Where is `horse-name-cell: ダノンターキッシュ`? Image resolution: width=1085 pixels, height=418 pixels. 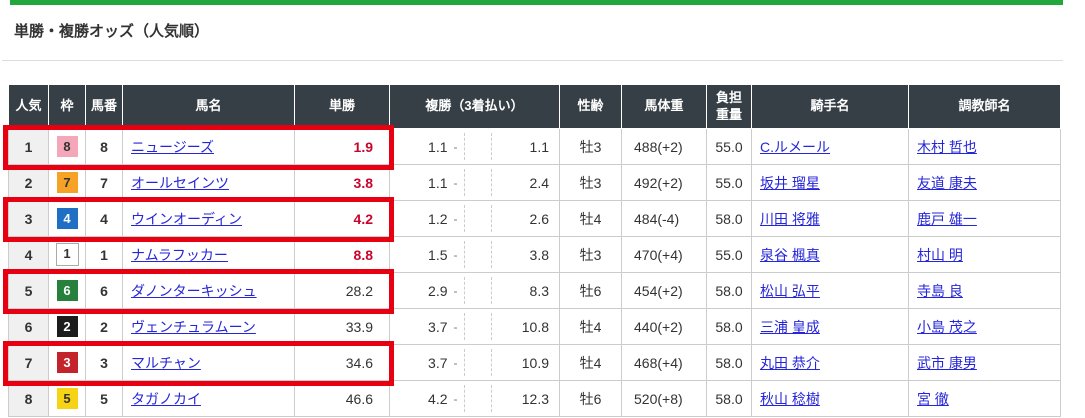 horse-name-cell: ダノンターキッシュ is located at coordinates (208, 290).